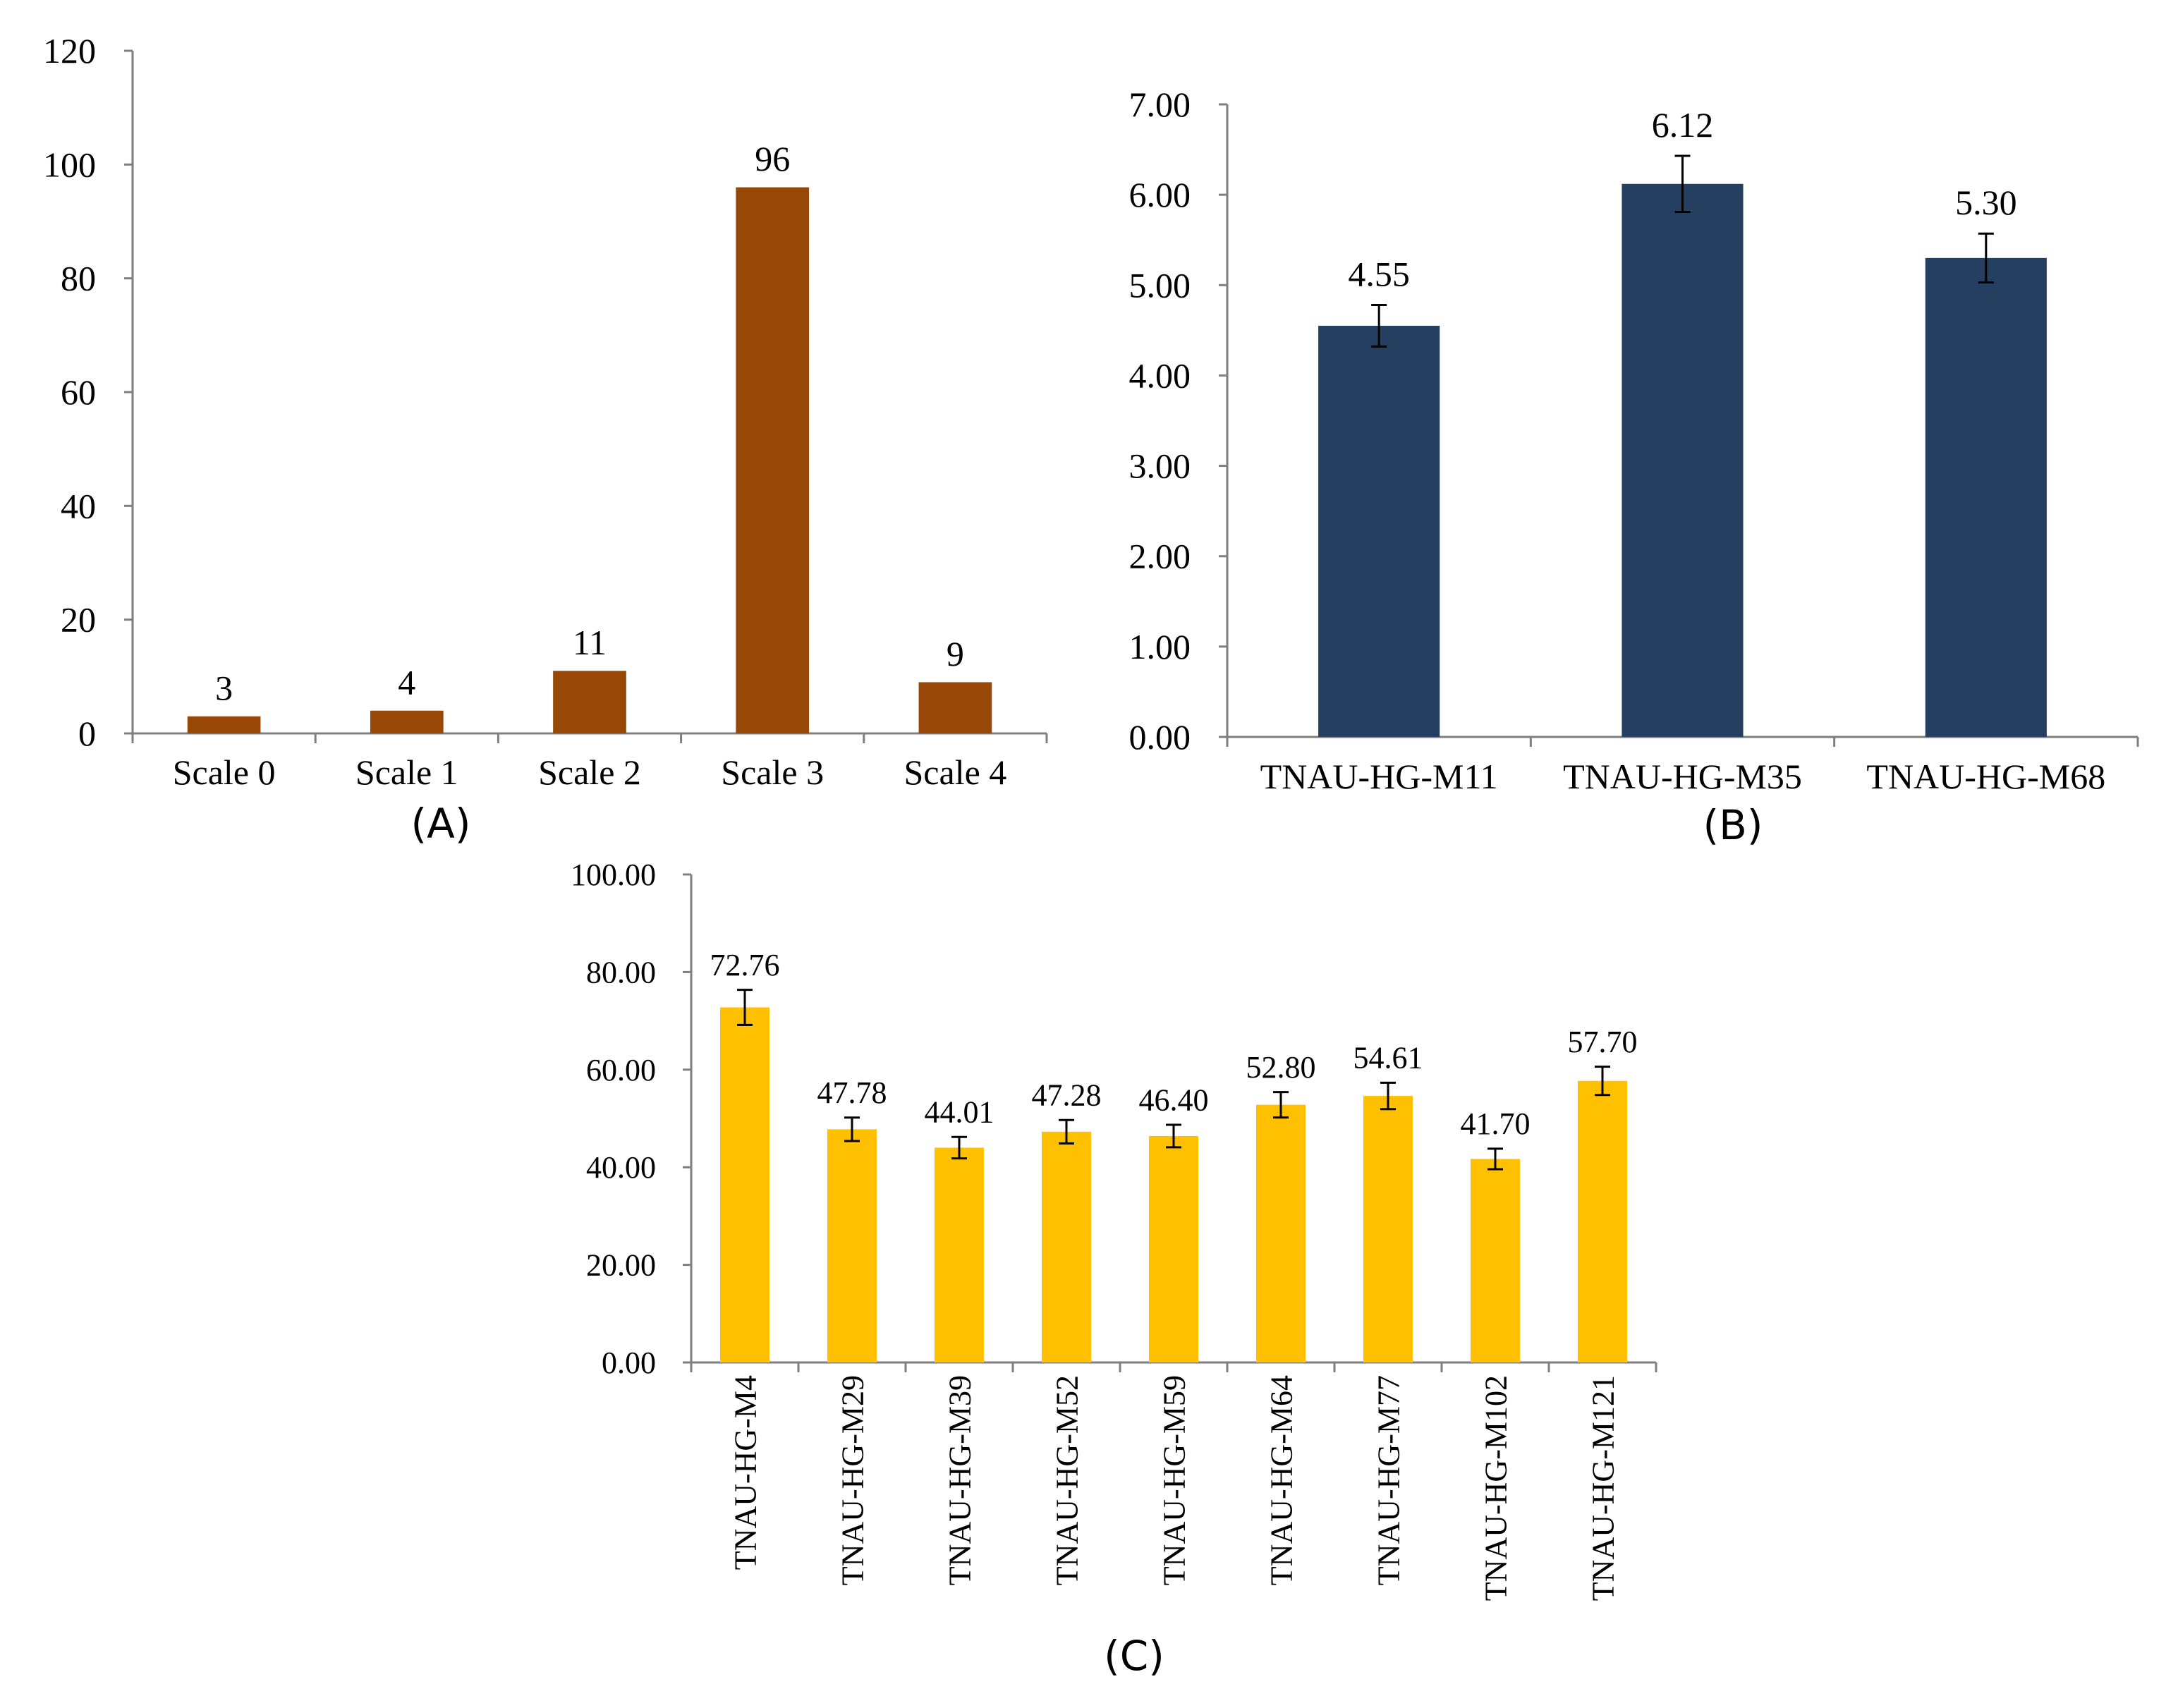 This screenshot has height=1708, width=2166. What do you see at coordinates (1174, 1480) in the screenshot?
I see `category-label: TNAU-HG-M59` at bounding box center [1174, 1480].